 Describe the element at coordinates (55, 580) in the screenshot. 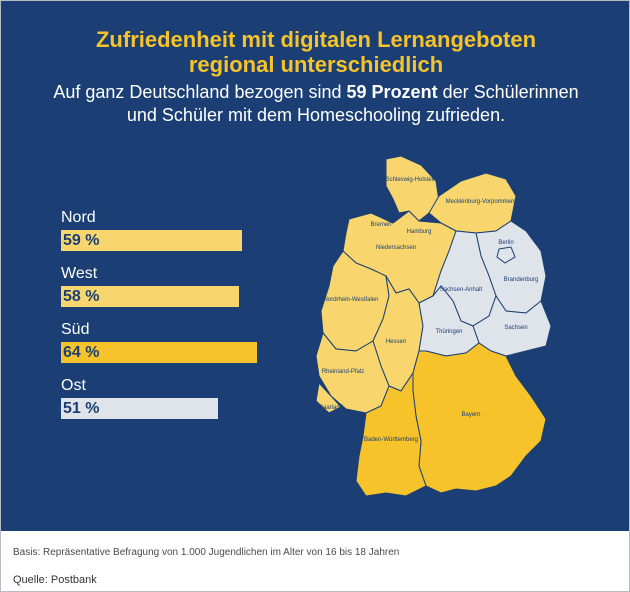

I see `footer-source: Quelle: Postbank` at that location.